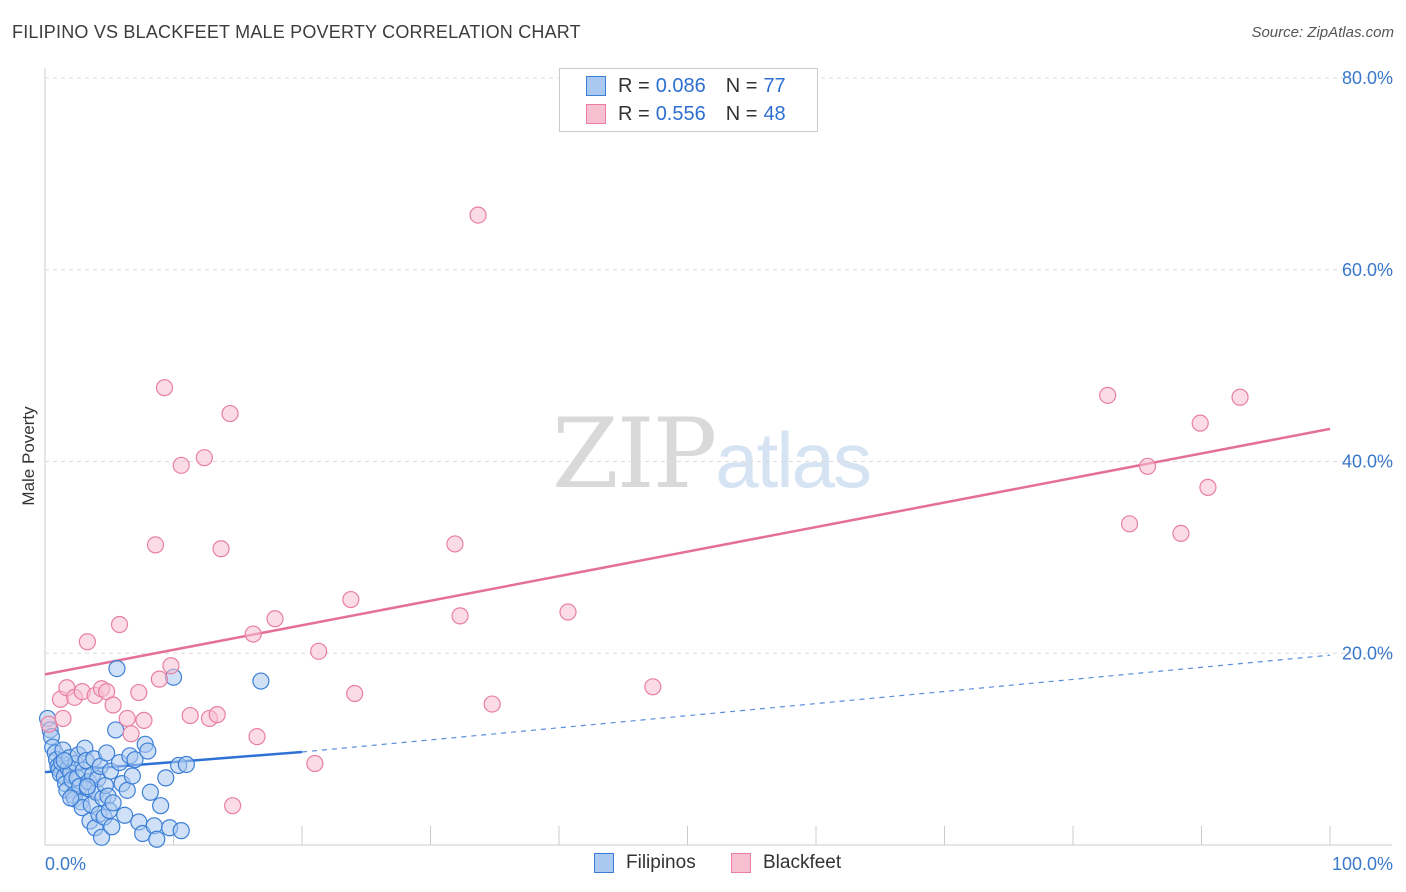 The image size is (1406, 892). What do you see at coordinates (65, 864) in the screenshot?
I see `x-tick-label: 0.0%` at bounding box center [65, 864].